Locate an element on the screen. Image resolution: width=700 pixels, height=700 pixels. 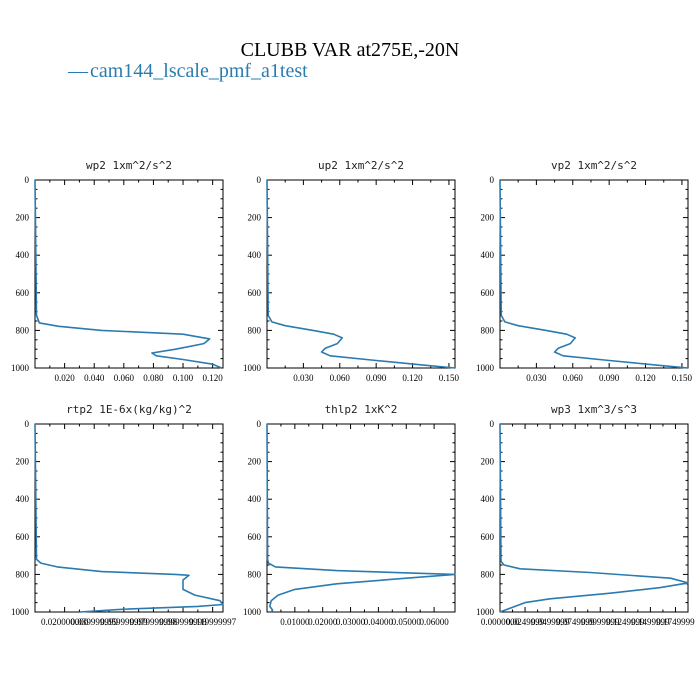
x-tick-label: 0.020 is located at coordinates (64, 378).